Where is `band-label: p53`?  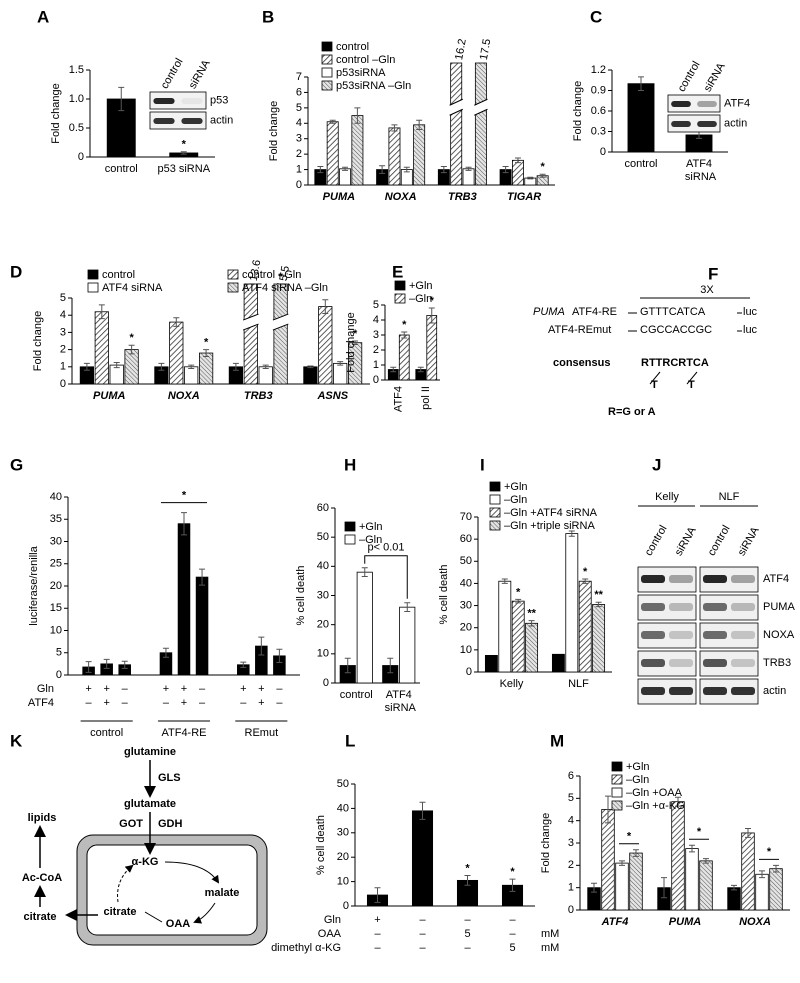 band-label: p53 is located at coordinates (219, 100).